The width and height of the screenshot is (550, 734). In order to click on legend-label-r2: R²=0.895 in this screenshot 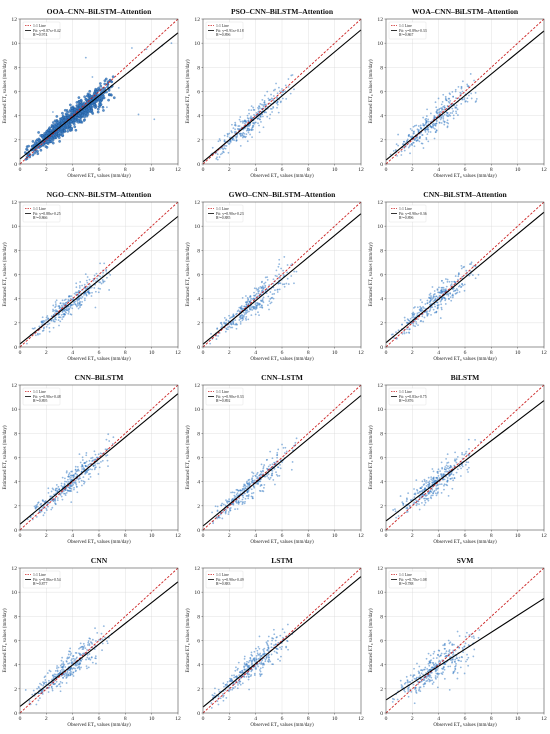, I will do `click(40, 401)`.